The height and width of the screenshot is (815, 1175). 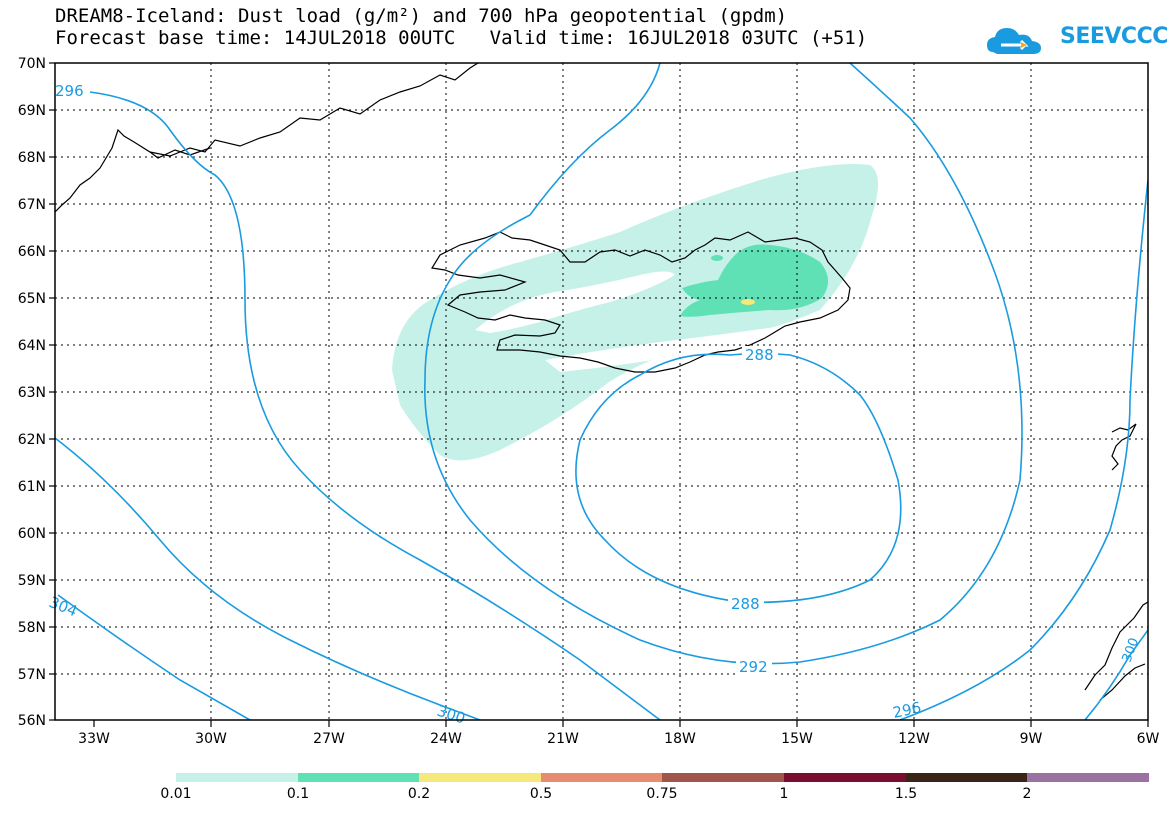 I want to click on legend-label: 0.2, so click(x=419, y=794).